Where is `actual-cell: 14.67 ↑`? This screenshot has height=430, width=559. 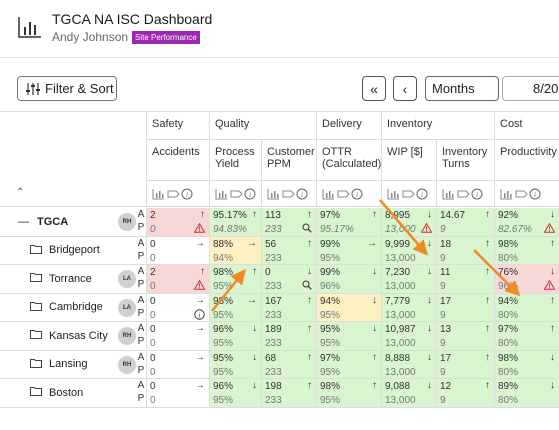
actual-cell: 14.67 ↑ is located at coordinates (465, 215).